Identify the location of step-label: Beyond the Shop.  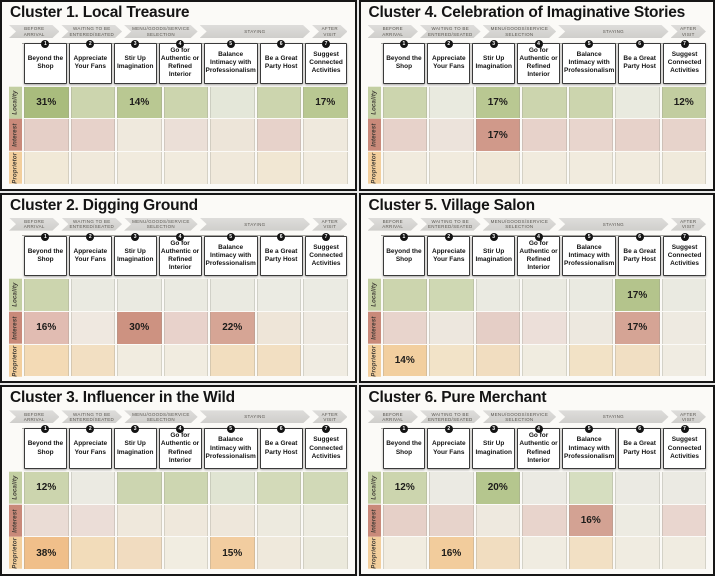
(404, 448).